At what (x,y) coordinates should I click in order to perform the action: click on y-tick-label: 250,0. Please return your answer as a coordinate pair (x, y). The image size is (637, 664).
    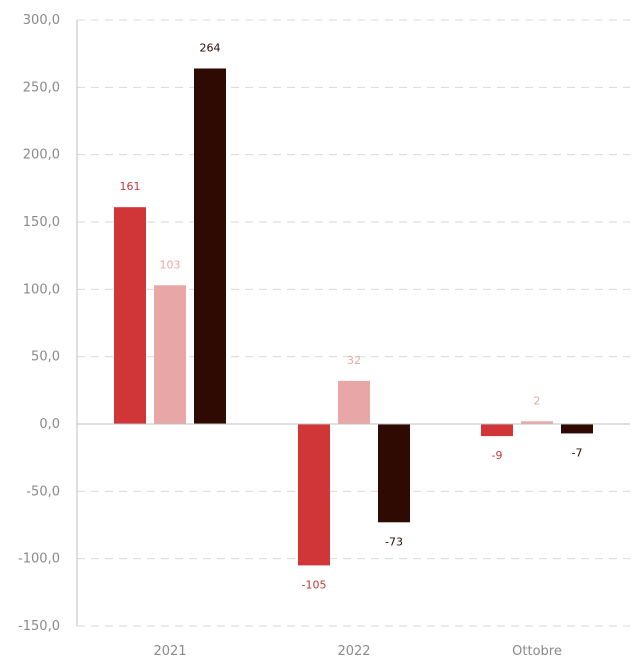
    Looking at the image, I should click on (41, 87).